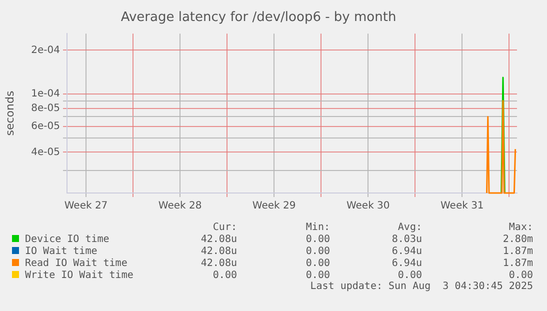  I want to click on text: Min:, so click(317, 228).